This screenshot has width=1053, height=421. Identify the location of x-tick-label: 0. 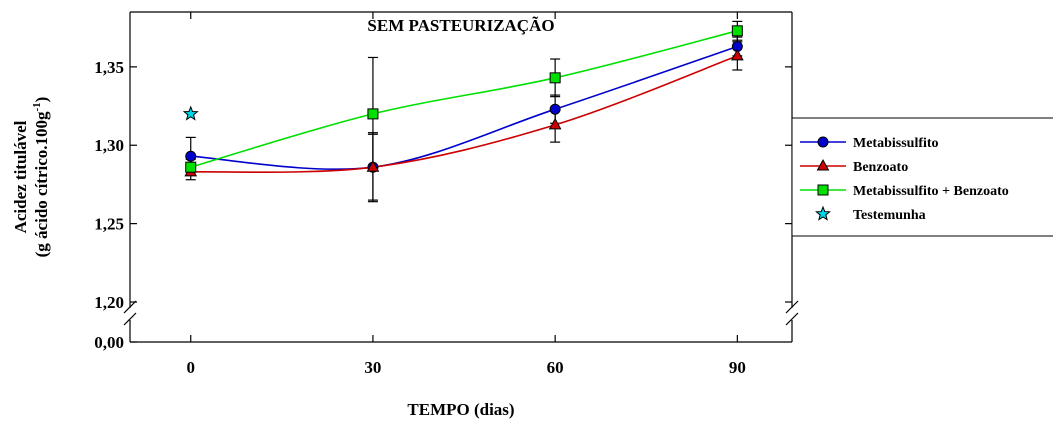
(190, 367).